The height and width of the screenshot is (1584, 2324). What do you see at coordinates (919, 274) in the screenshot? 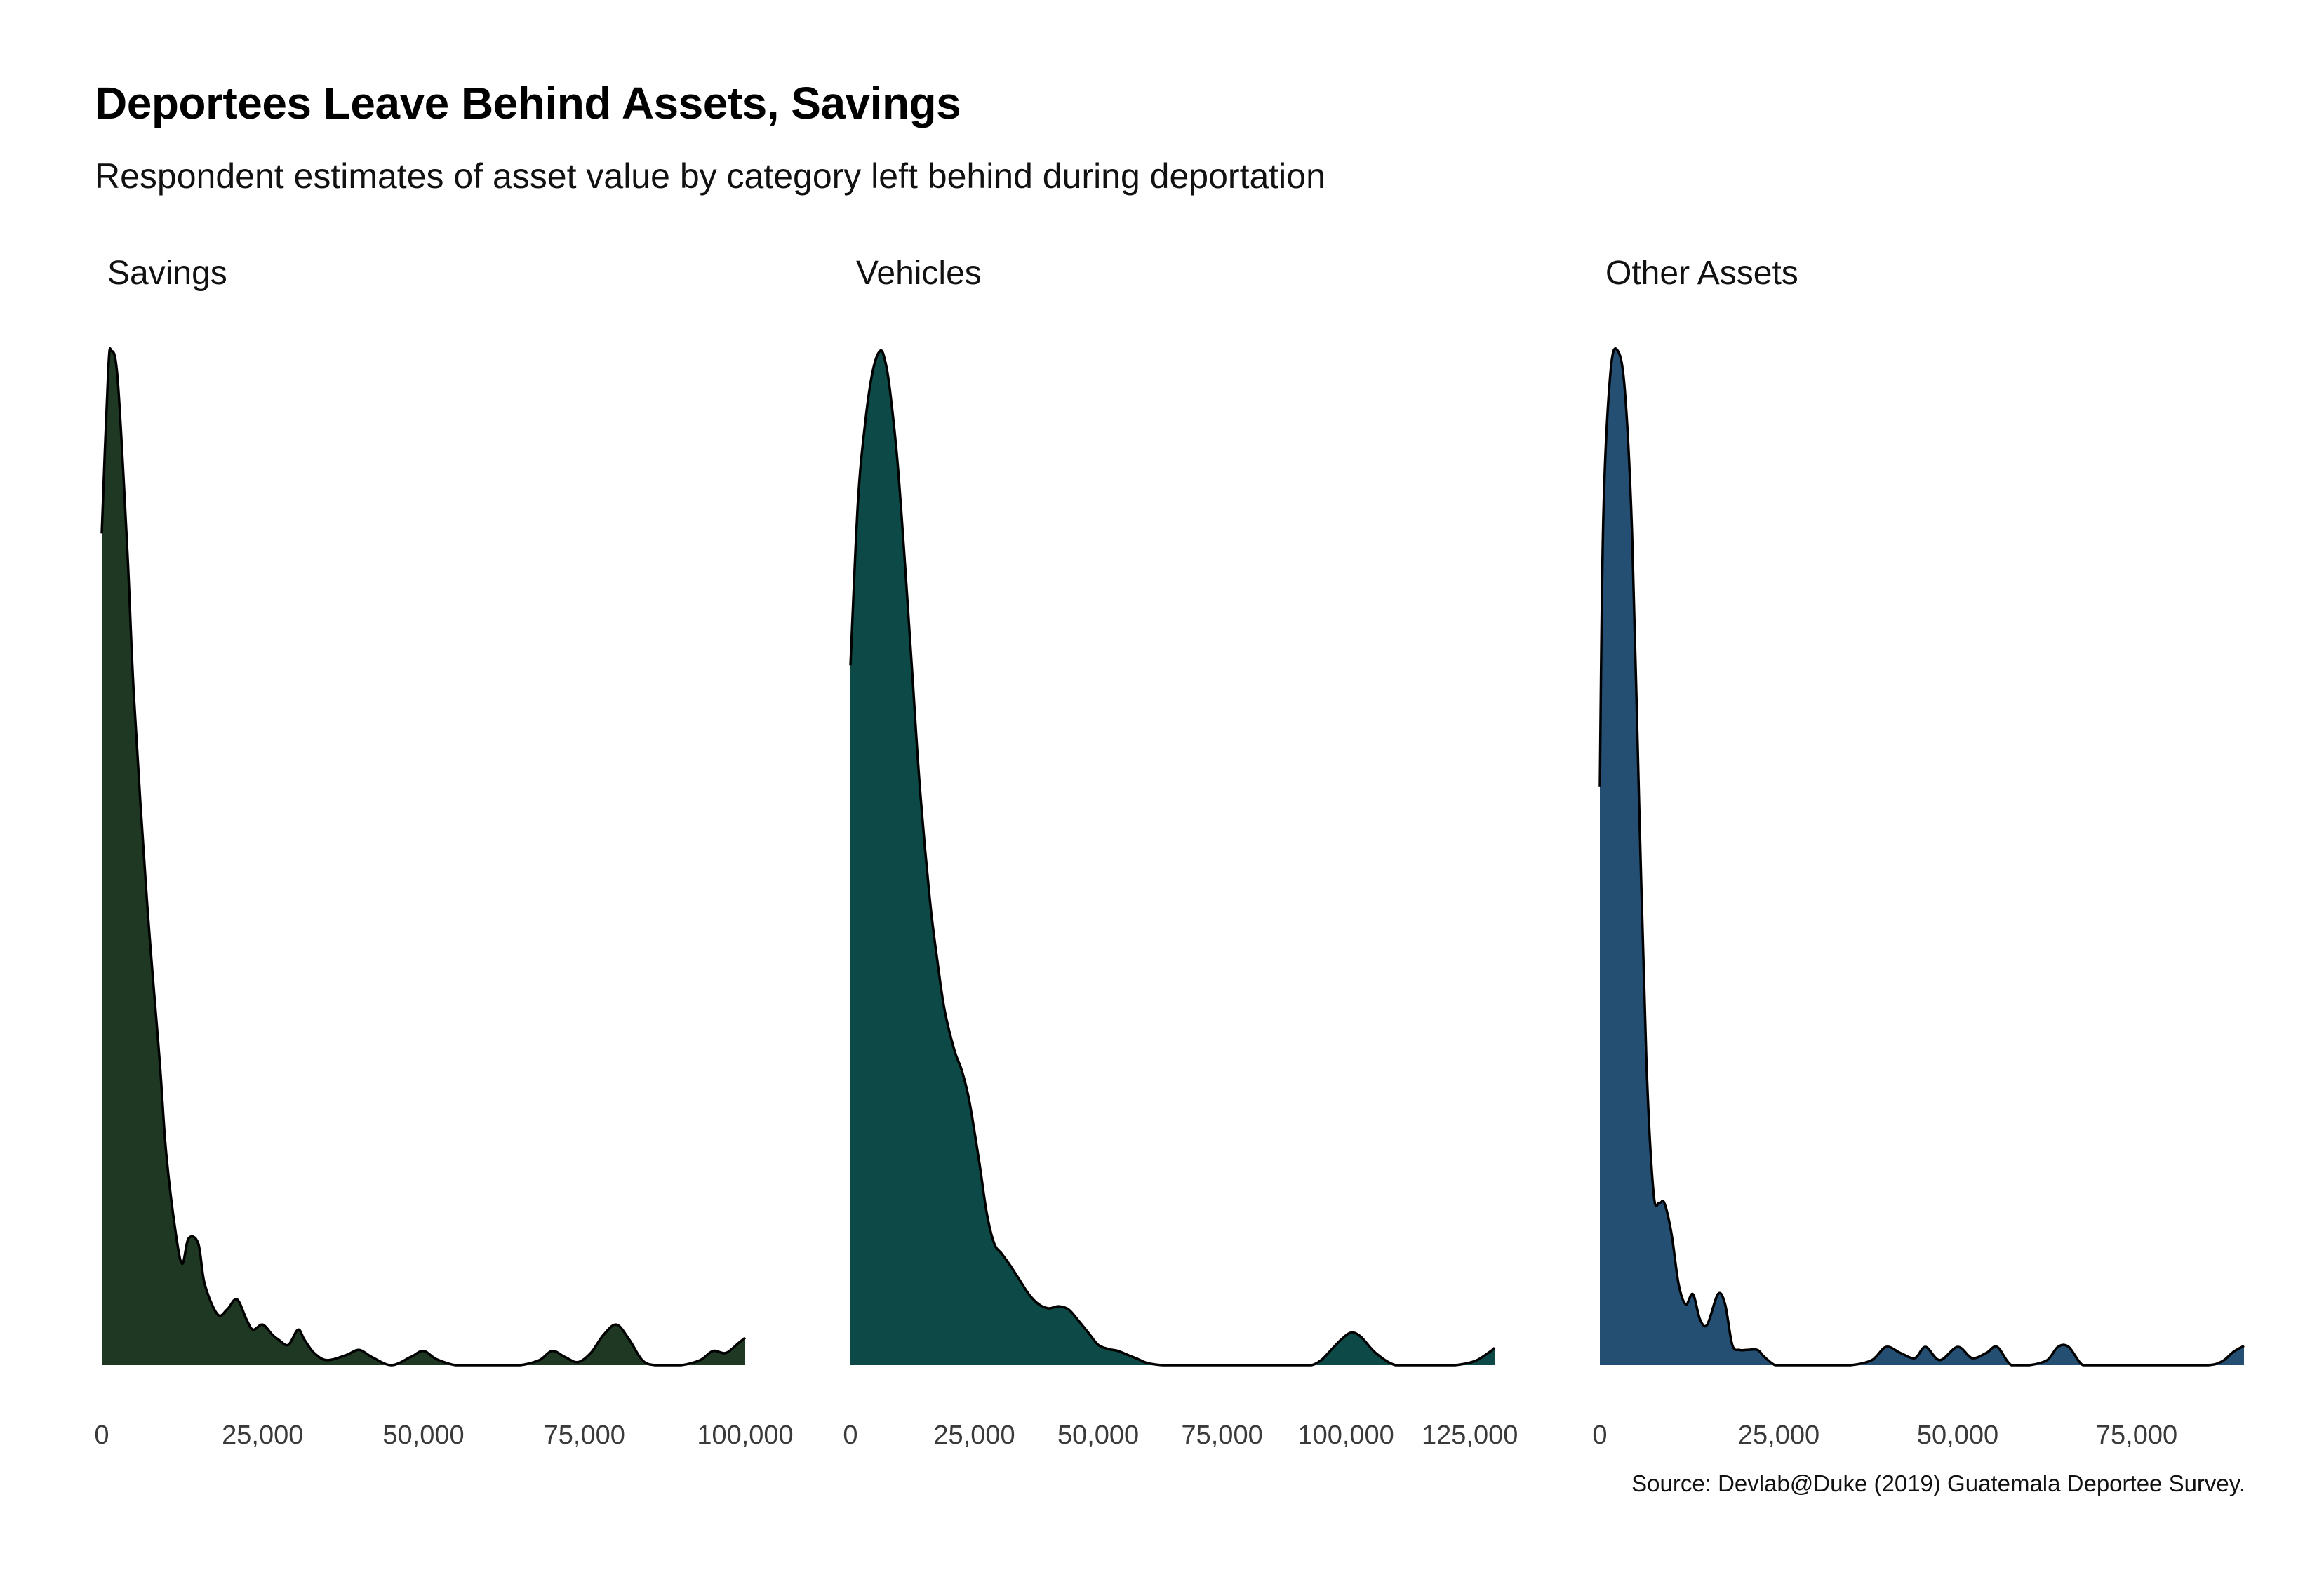
I see `facet-label-vehicles: Vehicles` at bounding box center [919, 274].